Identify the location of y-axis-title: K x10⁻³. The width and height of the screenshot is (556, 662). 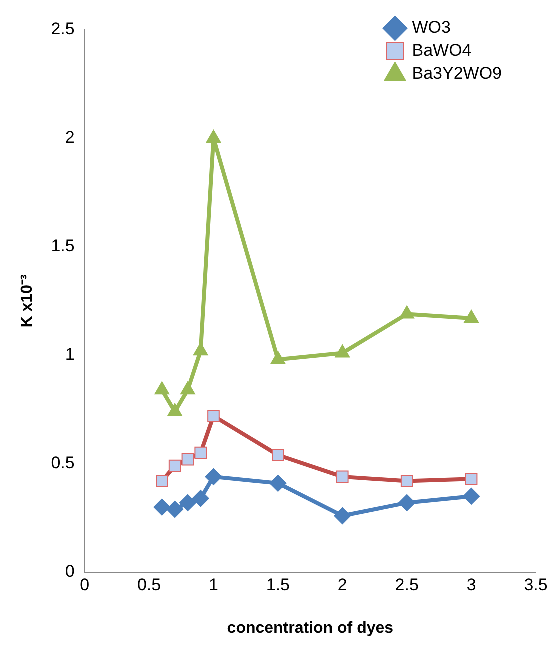
(27, 301).